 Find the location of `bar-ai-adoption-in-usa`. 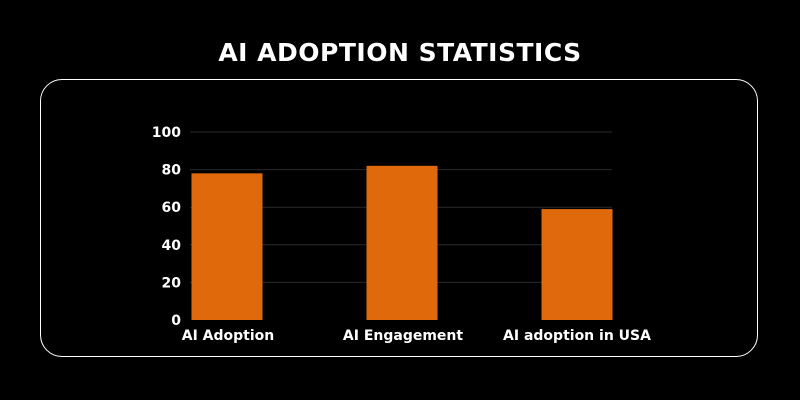

bar-ai-adoption-in-usa is located at coordinates (577, 264).